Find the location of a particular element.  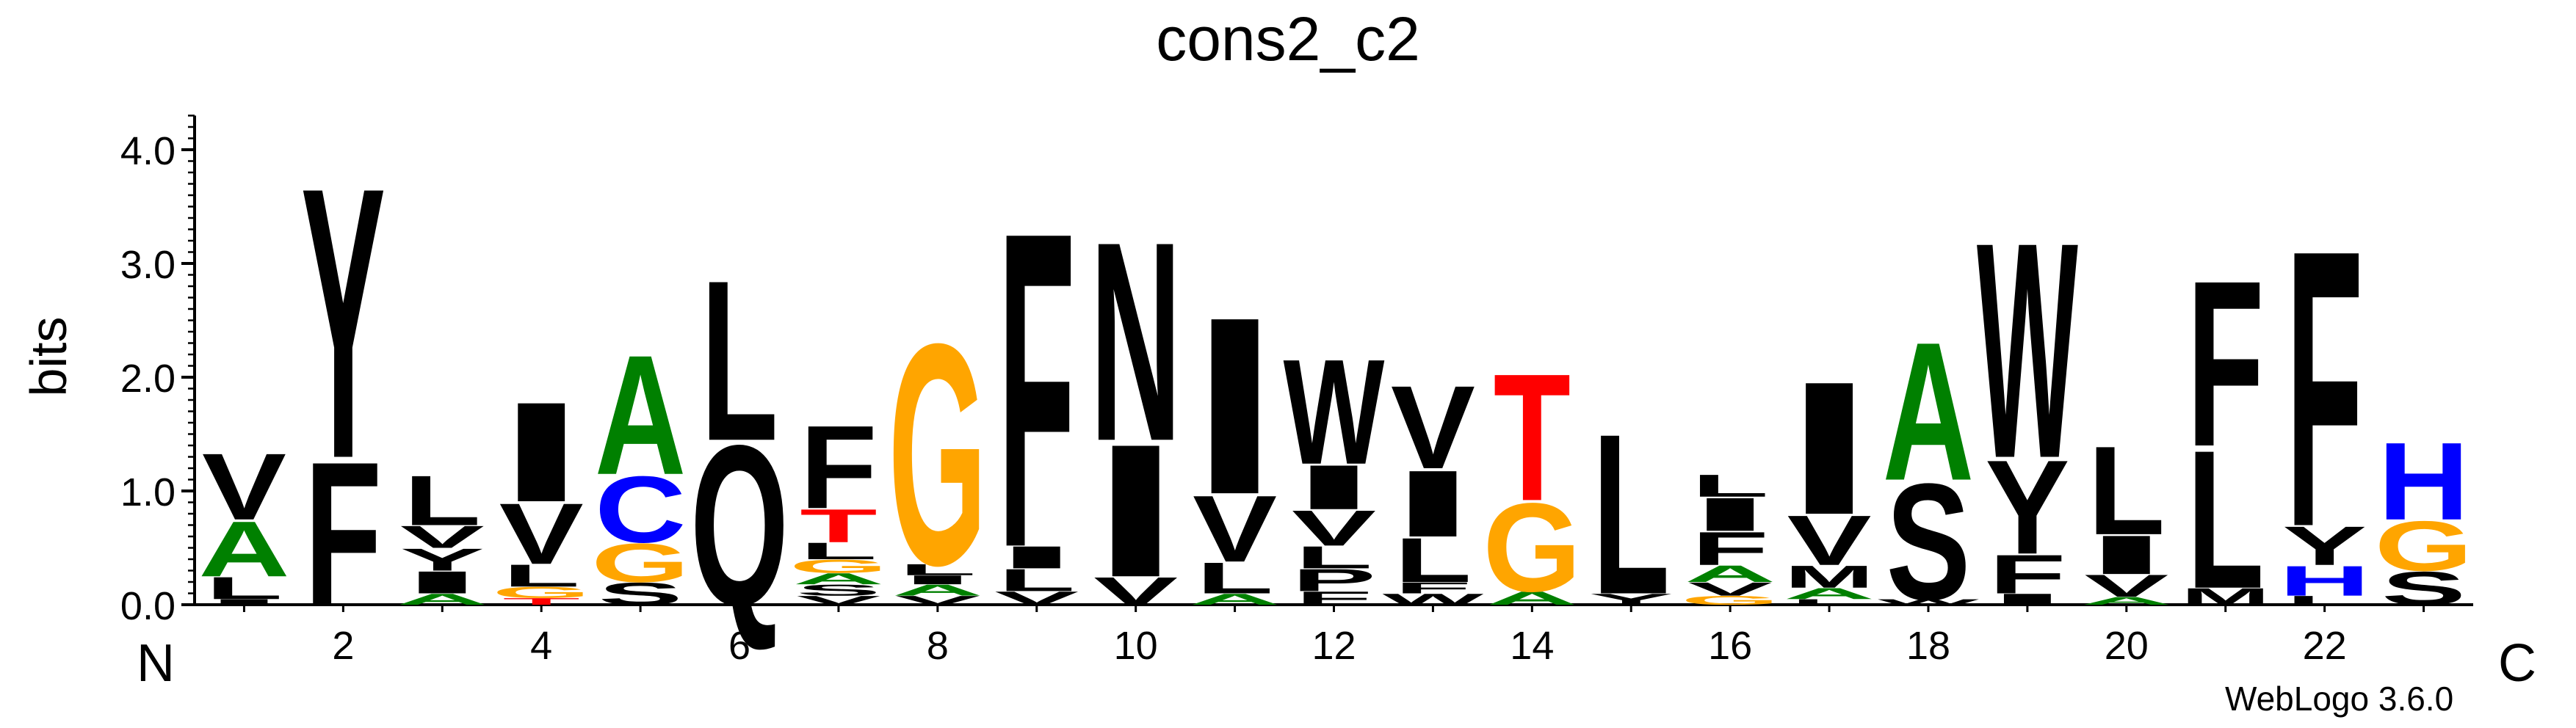

y-tick-label: 4.0 is located at coordinates (148, 151).